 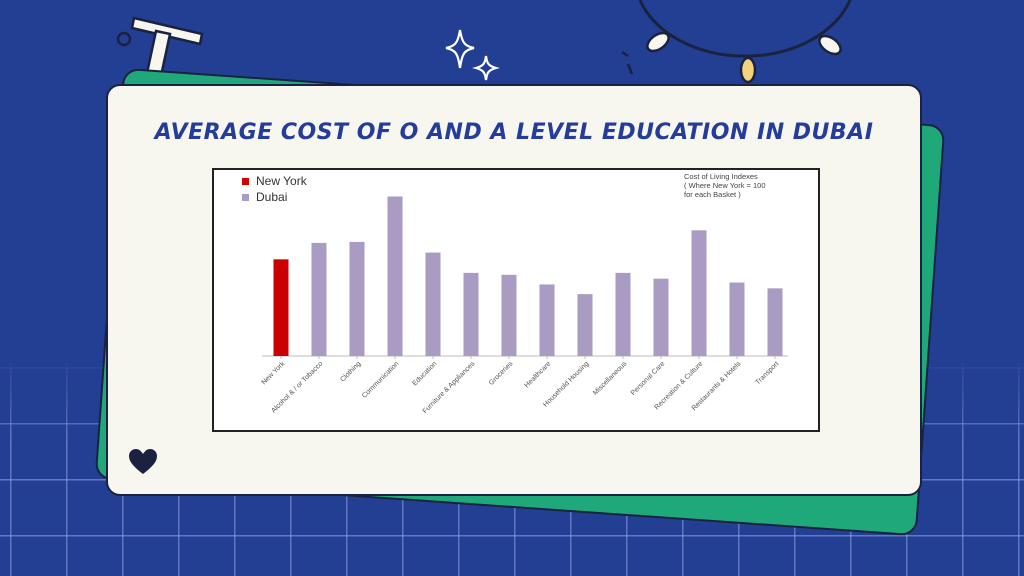 What do you see at coordinates (473, 55) in the screenshot?
I see `sparkle-icon` at bounding box center [473, 55].